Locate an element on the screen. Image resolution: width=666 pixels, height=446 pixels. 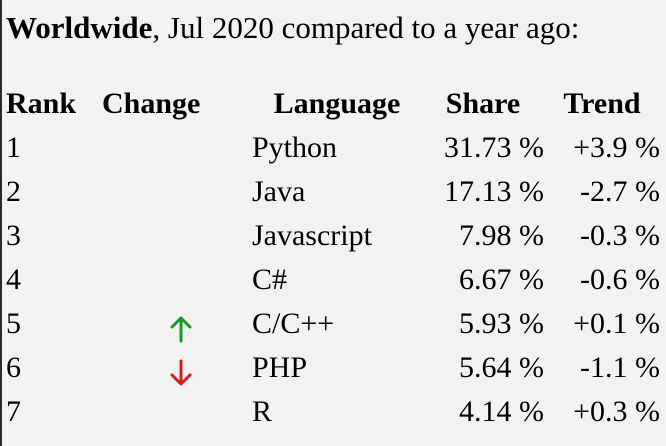
header-change: Change is located at coordinates (151, 103).